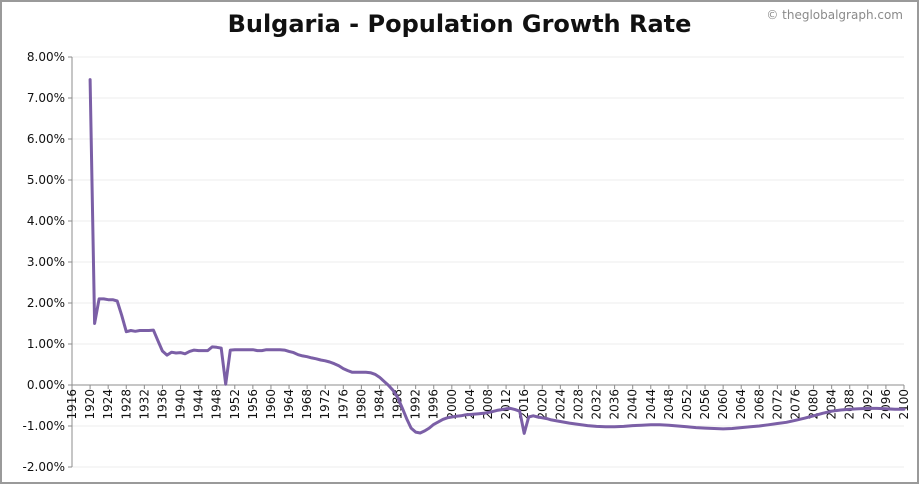 The width and height of the screenshot is (919, 484). Describe the element at coordinates (46, 180) in the screenshot. I see `y-tick-label: 5.00%` at that location.